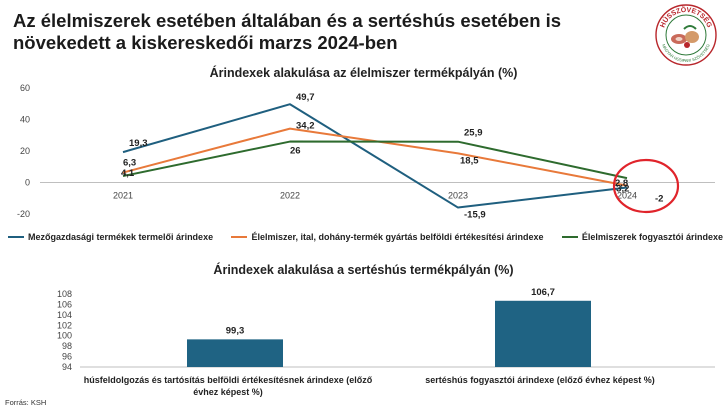 This screenshot has height=410, width=727. I want to click on legend-label-consumer: Élelmiszerek fogyasztói árindexe, so click(652, 237).